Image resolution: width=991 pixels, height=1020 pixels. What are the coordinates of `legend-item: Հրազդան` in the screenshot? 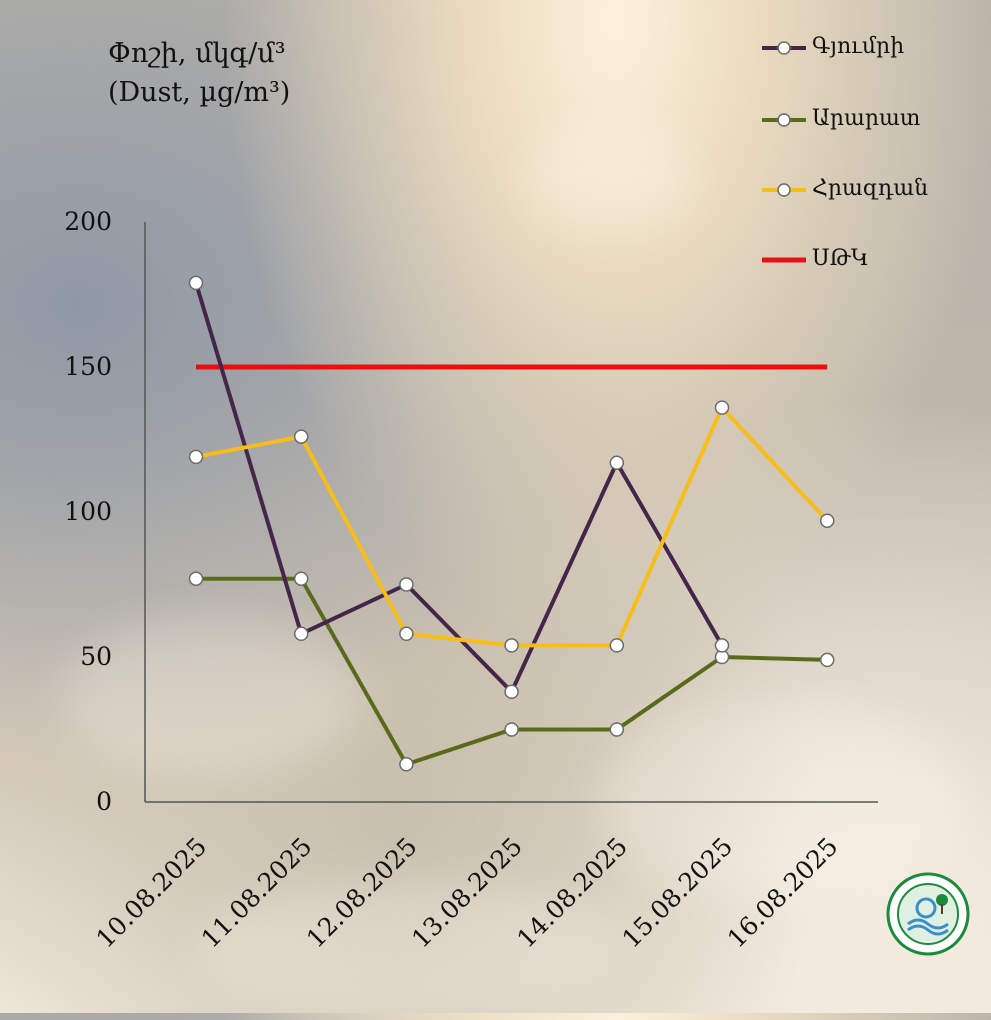 It's located at (875, 191).